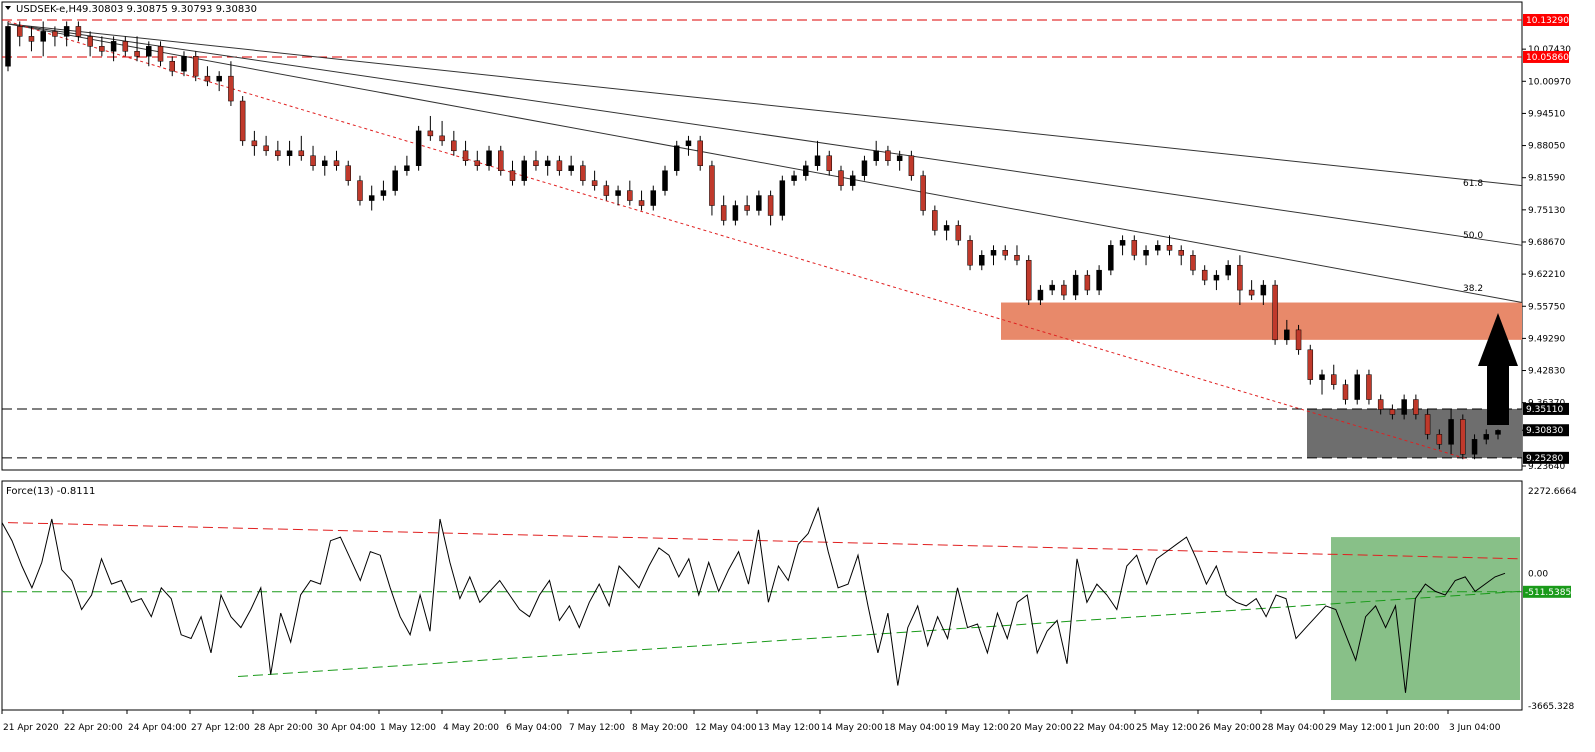 The width and height of the screenshot is (1595, 752). I want to click on x-tick-label: 1 Jun 20:00, so click(1414, 728).